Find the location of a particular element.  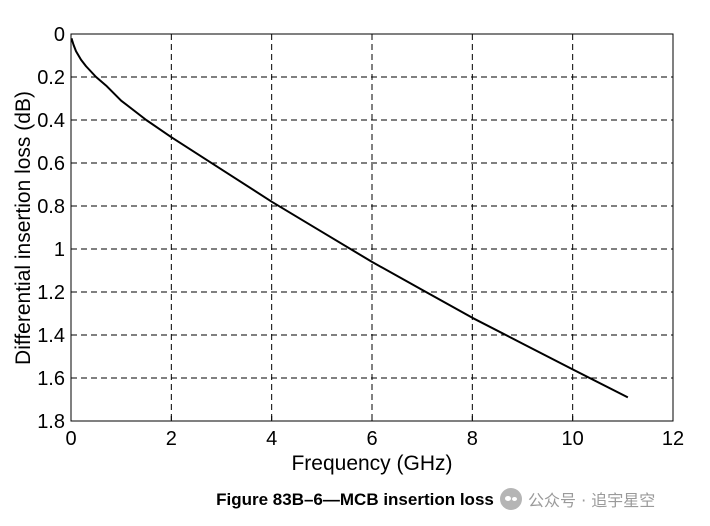

x-axis-label: Frequency (GHz) is located at coordinates (371, 463).